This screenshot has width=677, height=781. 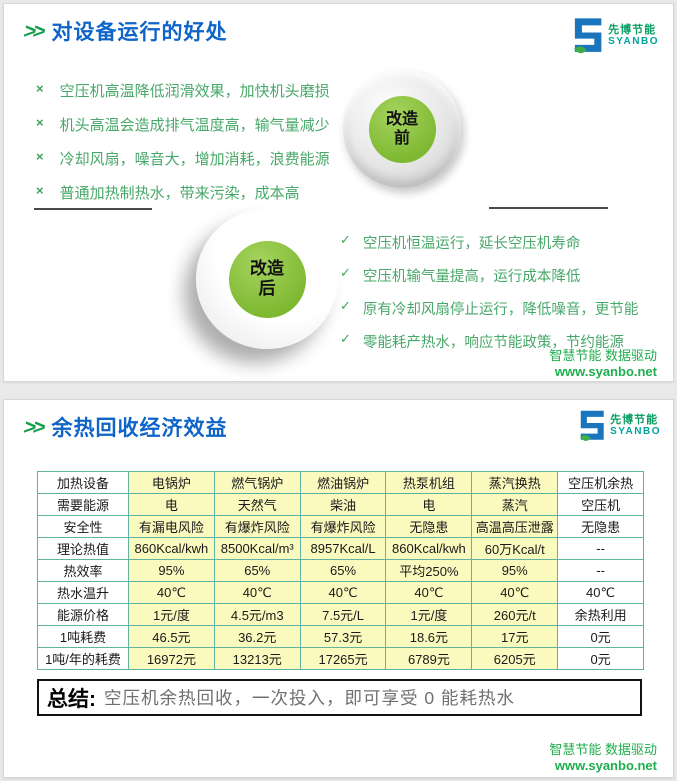 What do you see at coordinates (93, 209) in the screenshot?
I see `divider-line-left` at bounding box center [93, 209].